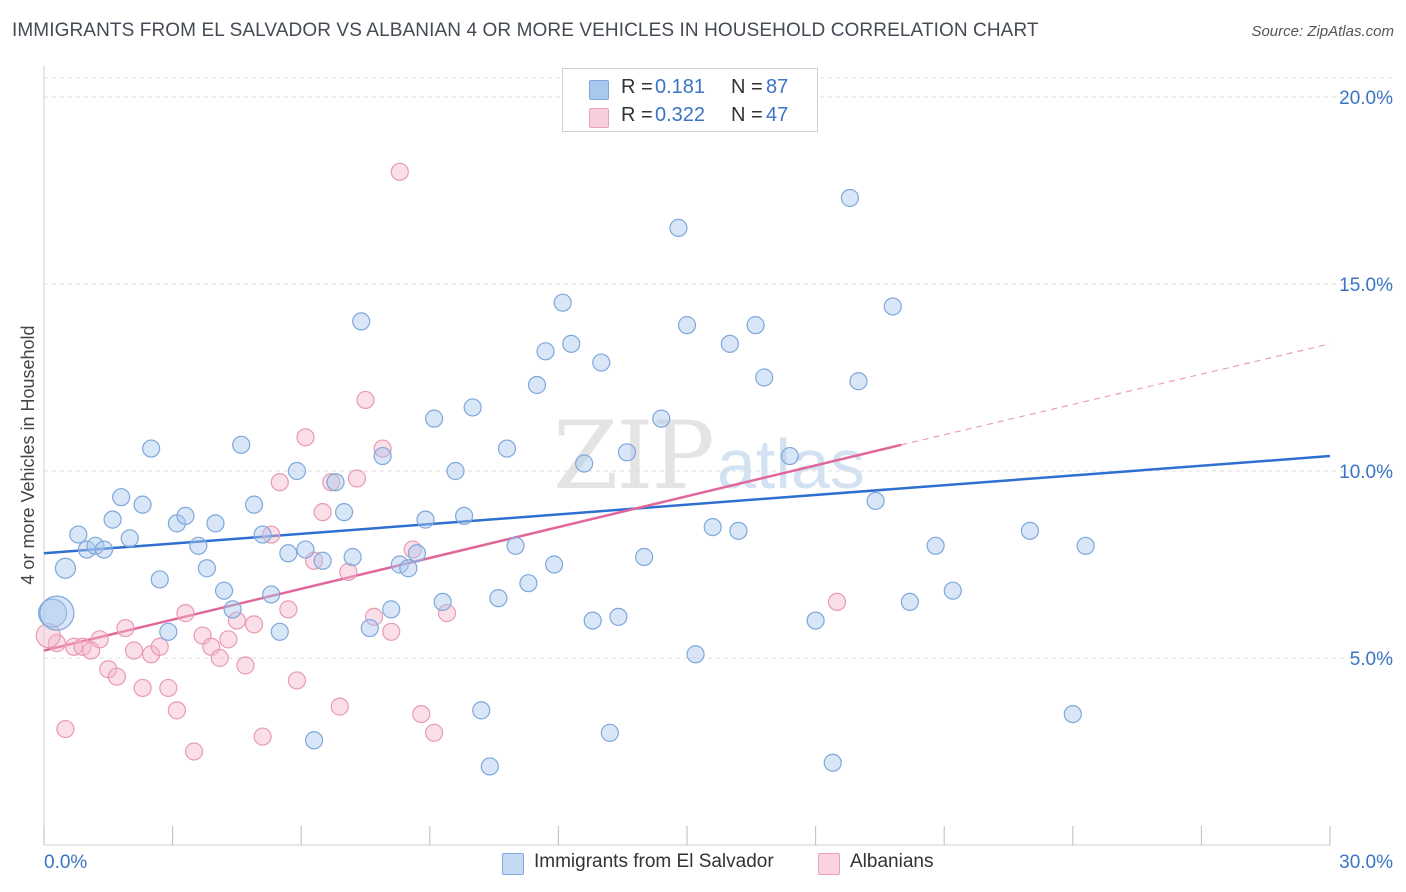 The width and height of the screenshot is (1406, 892). Describe the element at coordinates (1116, 394) in the screenshot. I see `trend-line-albanians-extension` at that location.